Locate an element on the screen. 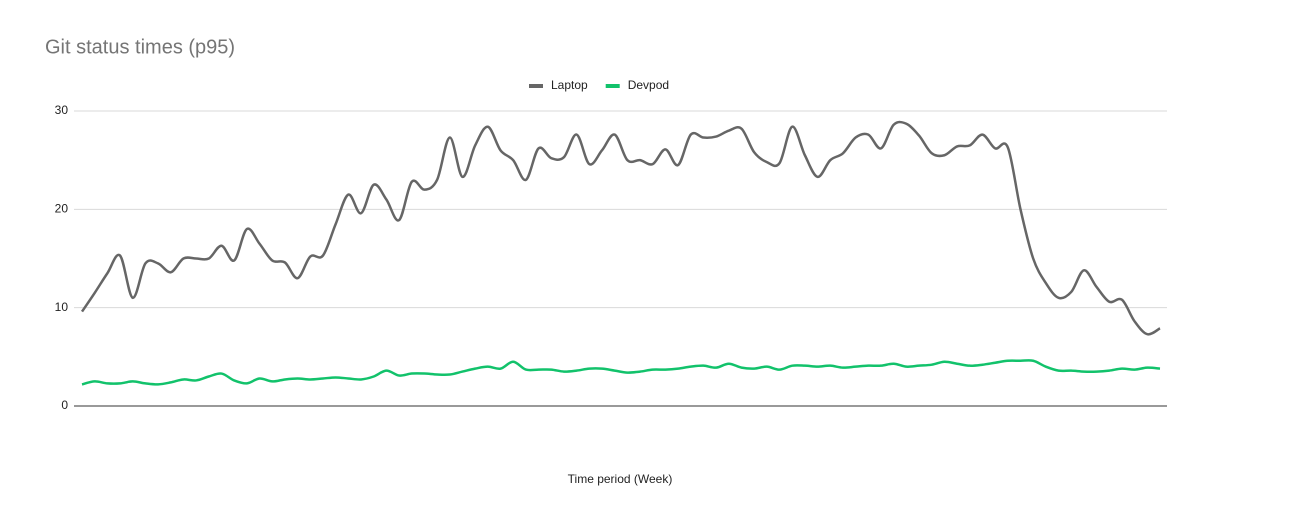 The image size is (1298, 512). y-tick-label: 10 is located at coordinates (62, 307).